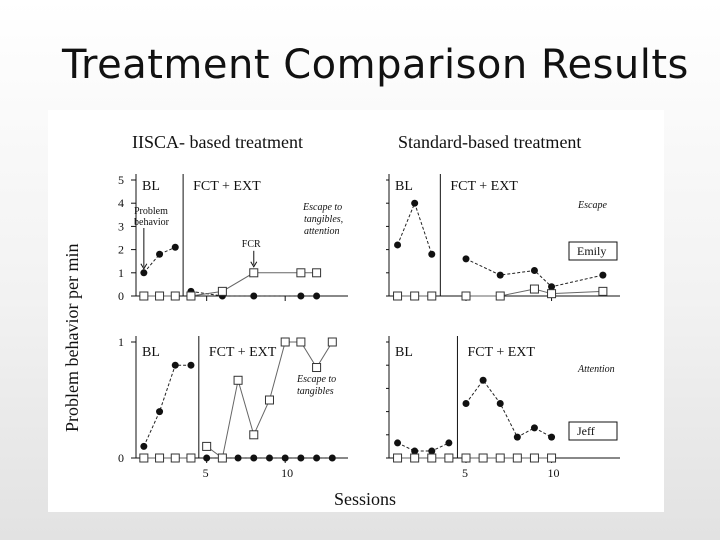 This screenshot has width=720, height=540. Describe the element at coordinates (322, 231) in the screenshot. I see `condition-note: attention` at that location.